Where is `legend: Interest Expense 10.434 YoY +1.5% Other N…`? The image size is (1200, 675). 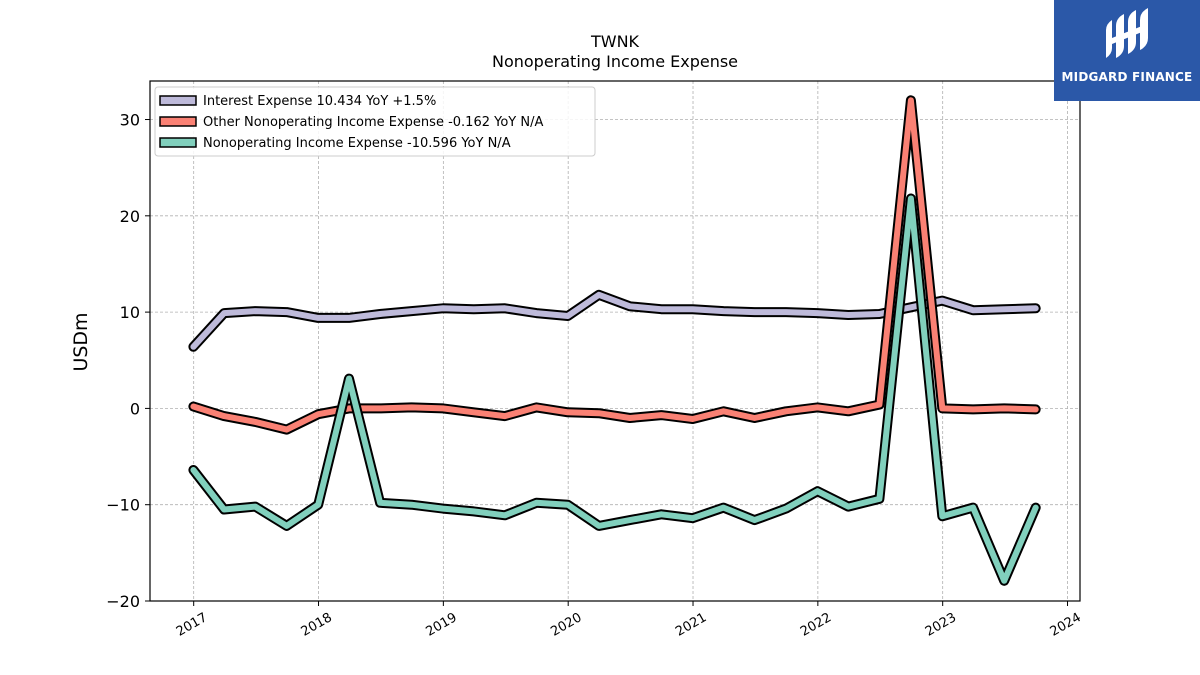
legend: Interest Expense 10.434 YoY +1.5% Other N… is located at coordinates (375, 121).